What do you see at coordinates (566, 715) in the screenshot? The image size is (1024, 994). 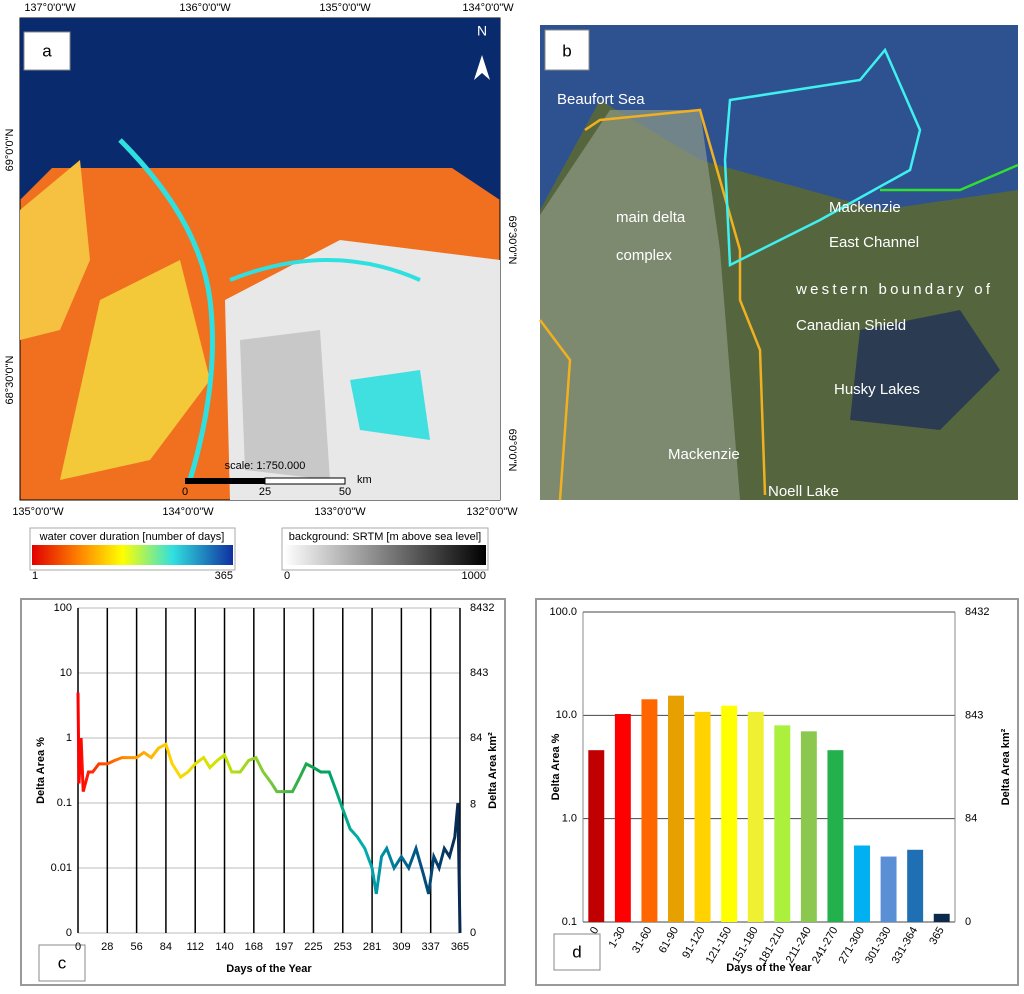 I see `y-tick-label: 10.0` at bounding box center [566, 715].